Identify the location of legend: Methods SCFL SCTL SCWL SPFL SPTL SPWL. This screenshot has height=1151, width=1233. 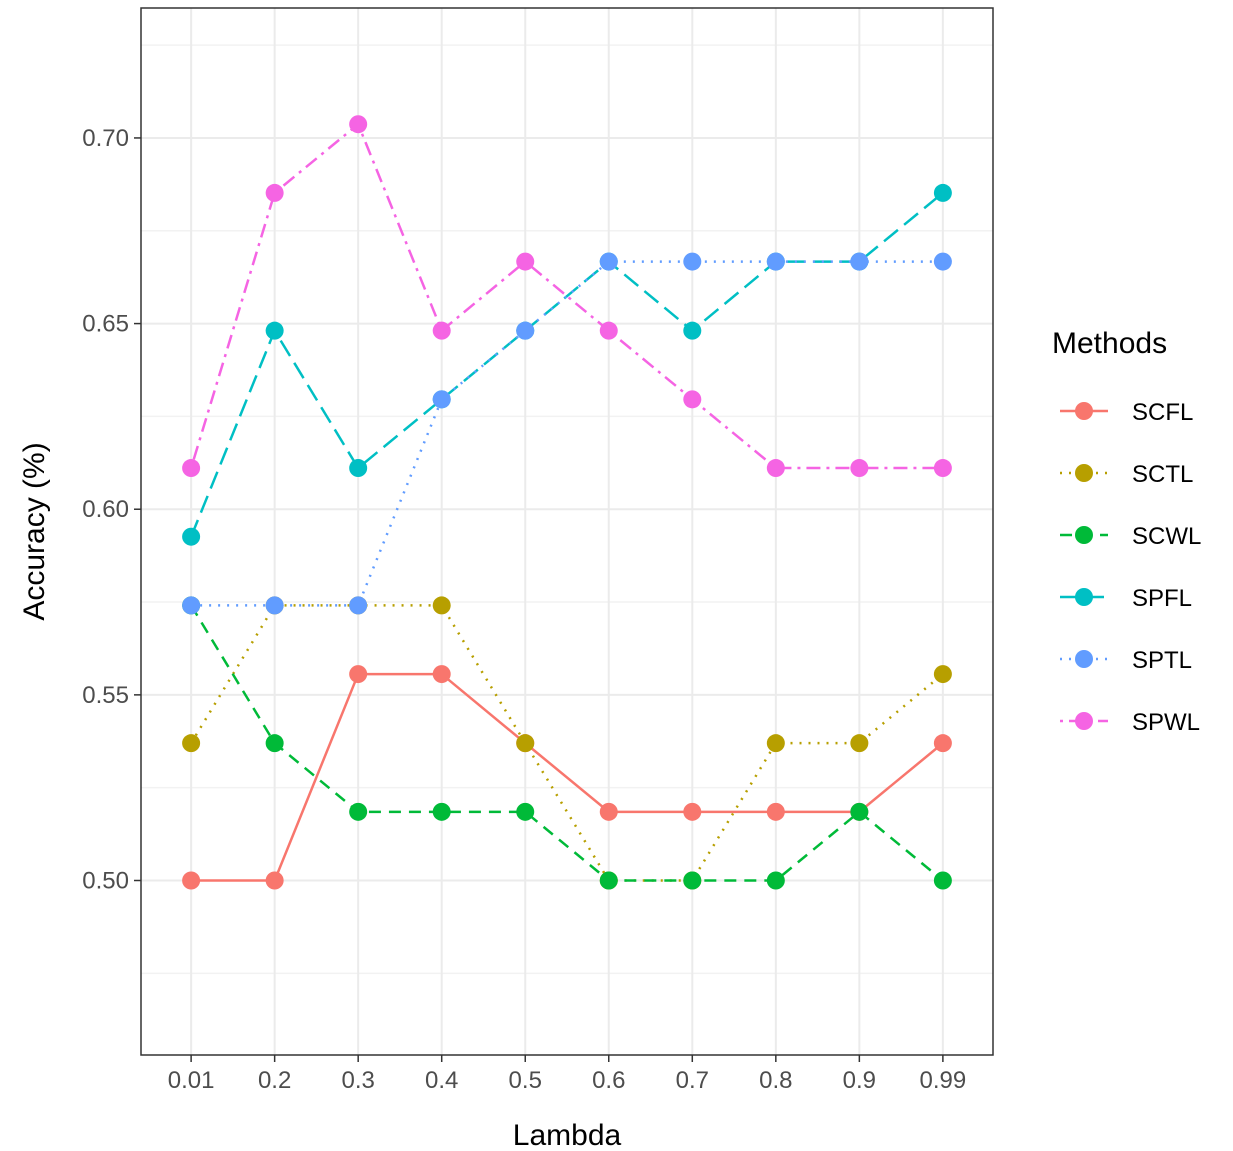
(1126, 531).